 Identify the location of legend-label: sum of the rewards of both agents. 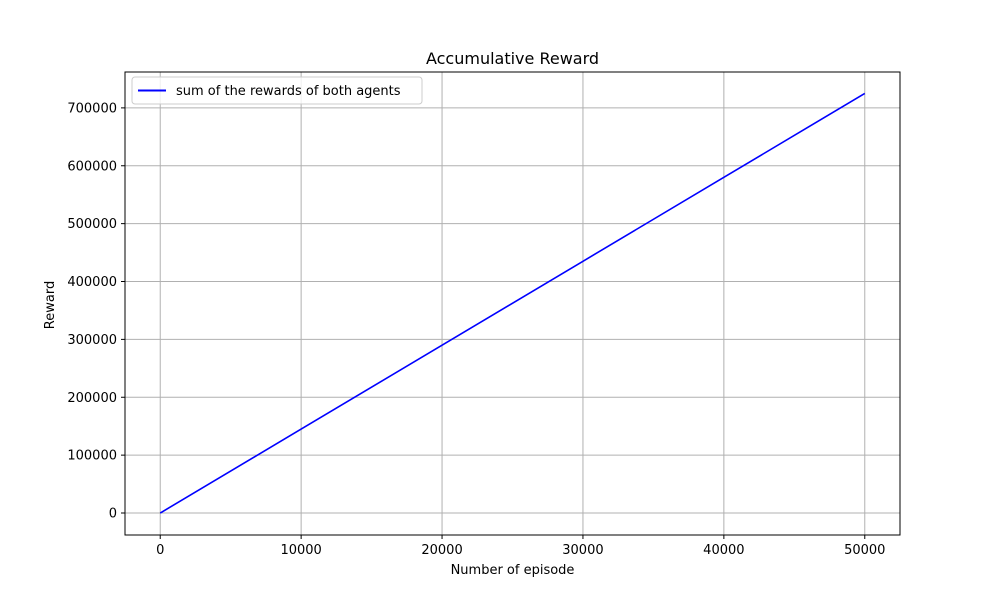
(288, 91).